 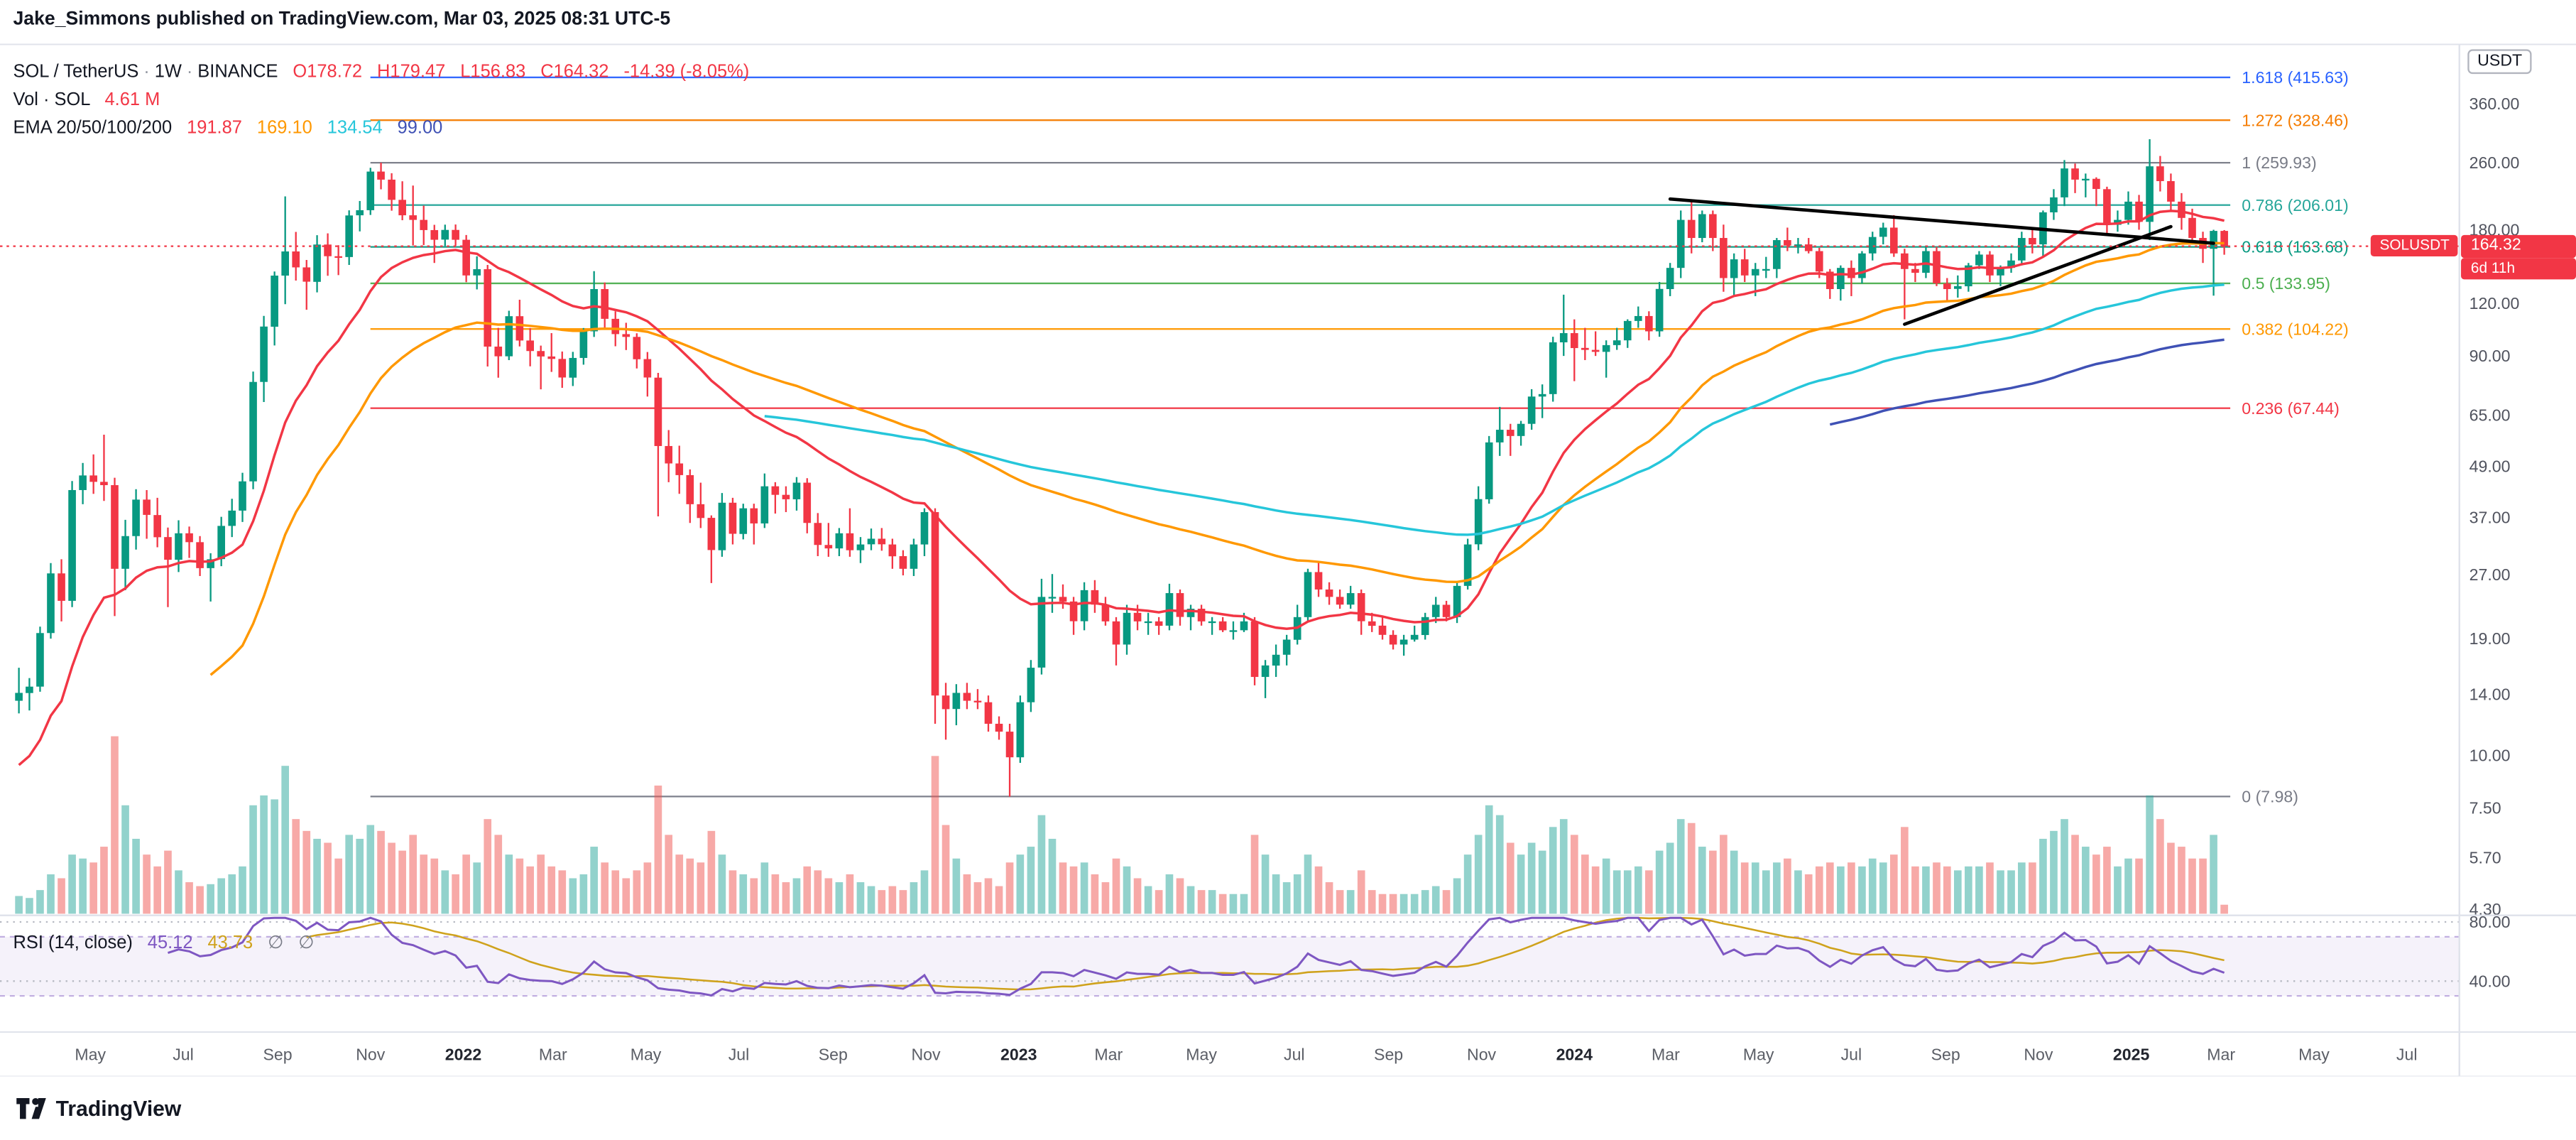 What do you see at coordinates (2490, 415) in the screenshot?
I see `price-tick-label: 65.00` at bounding box center [2490, 415].